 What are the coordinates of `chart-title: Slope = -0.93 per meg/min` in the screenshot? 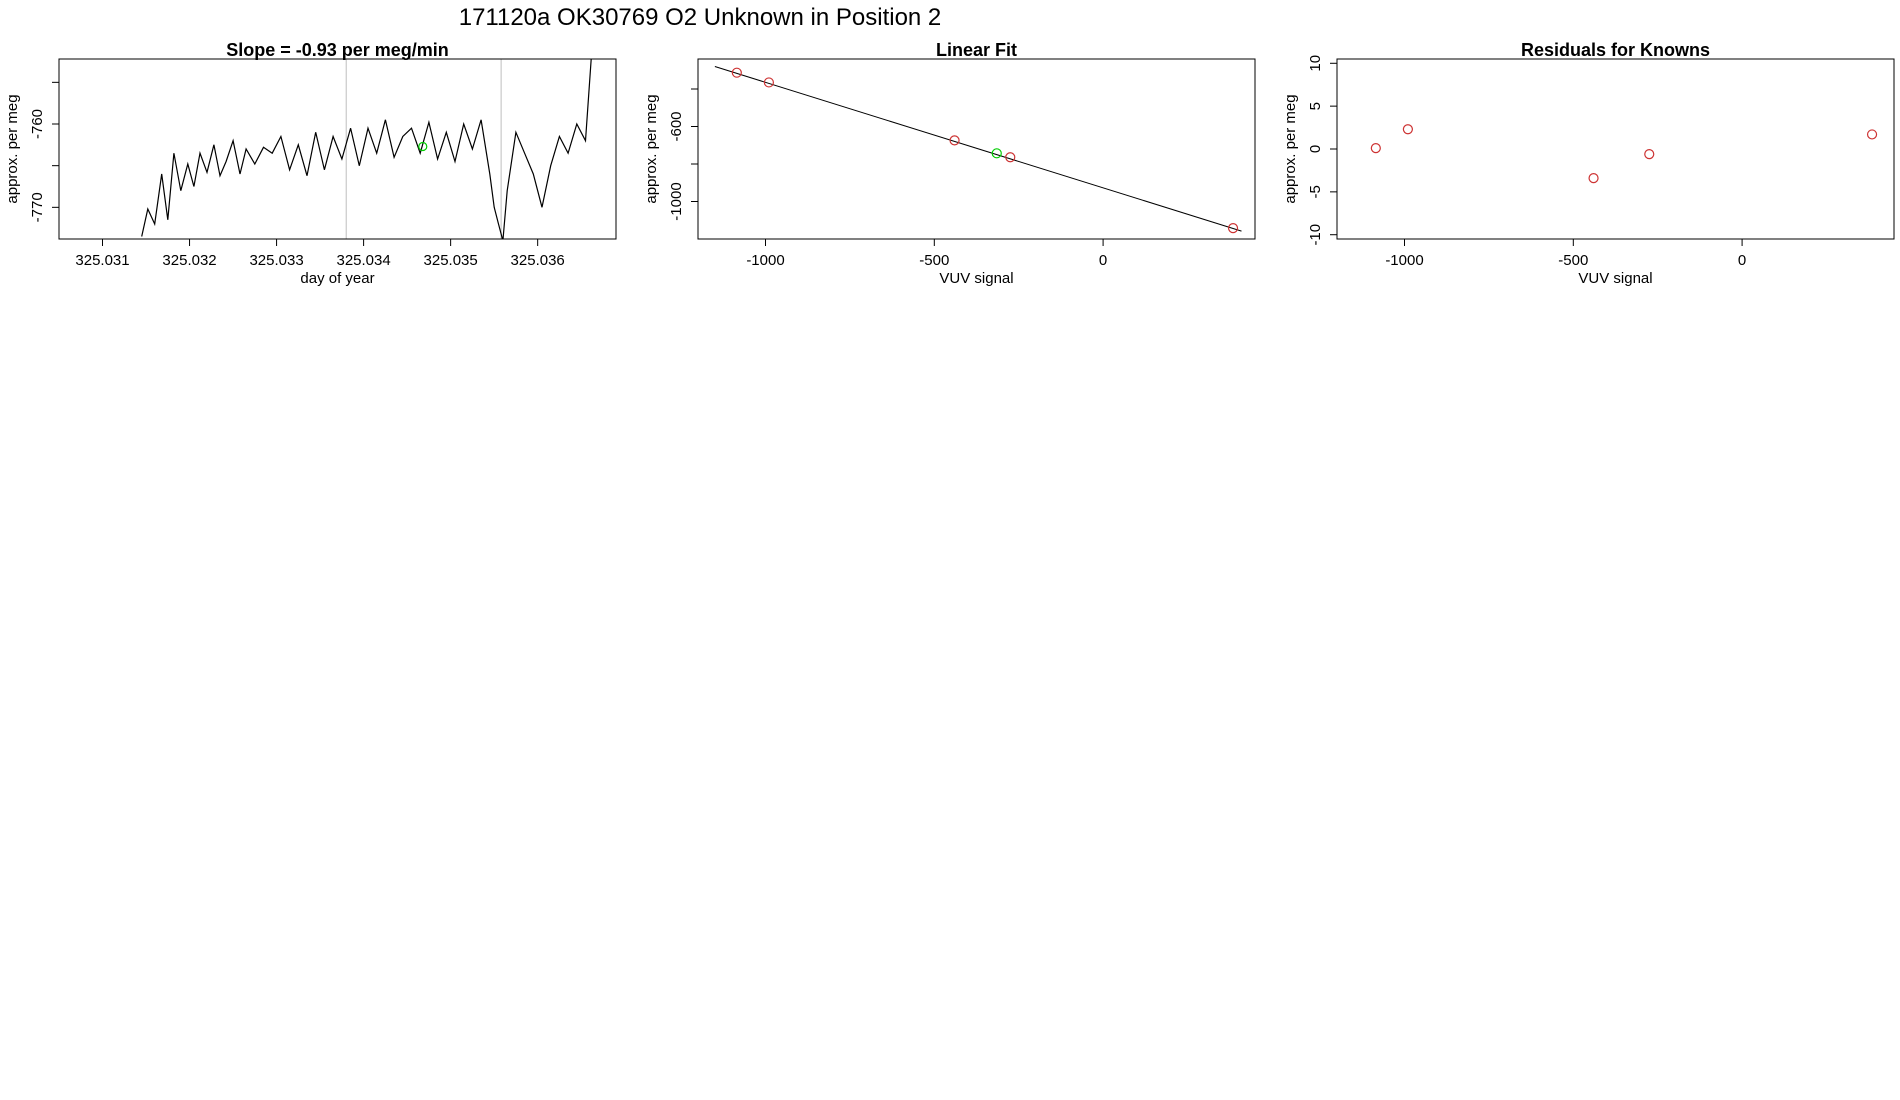 It's located at (337, 50).